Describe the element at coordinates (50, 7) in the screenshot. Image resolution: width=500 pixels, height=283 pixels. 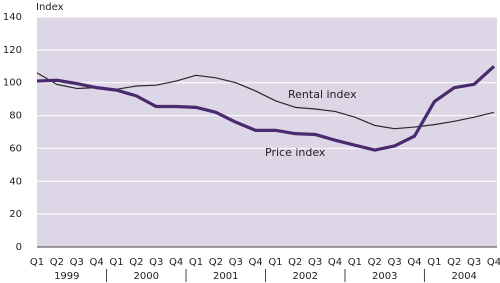
I see `y-axis-label: Index` at that location.